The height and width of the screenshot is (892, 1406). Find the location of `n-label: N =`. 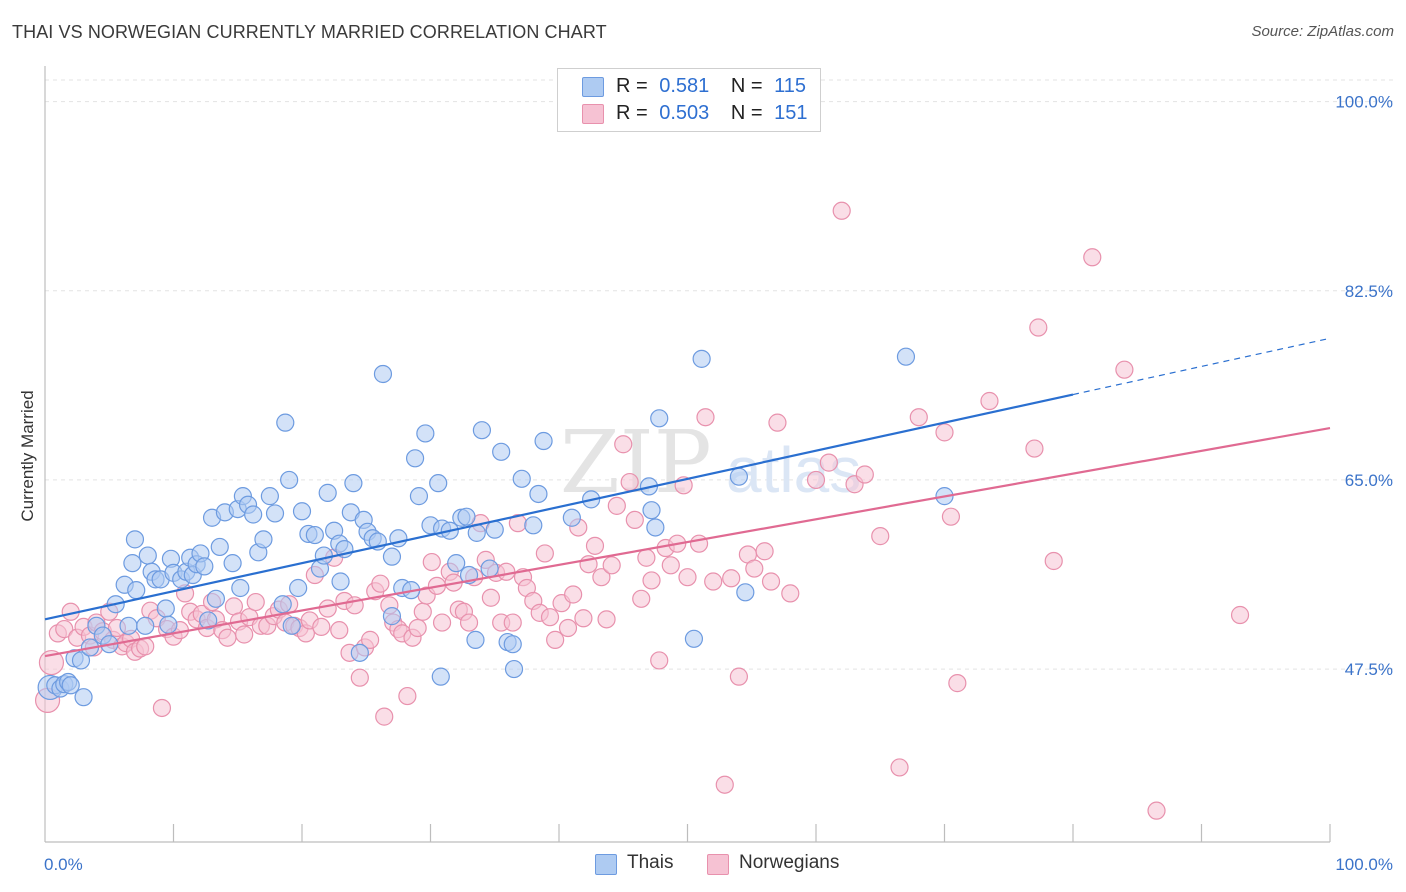

n-label: N = is located at coordinates (746, 86).